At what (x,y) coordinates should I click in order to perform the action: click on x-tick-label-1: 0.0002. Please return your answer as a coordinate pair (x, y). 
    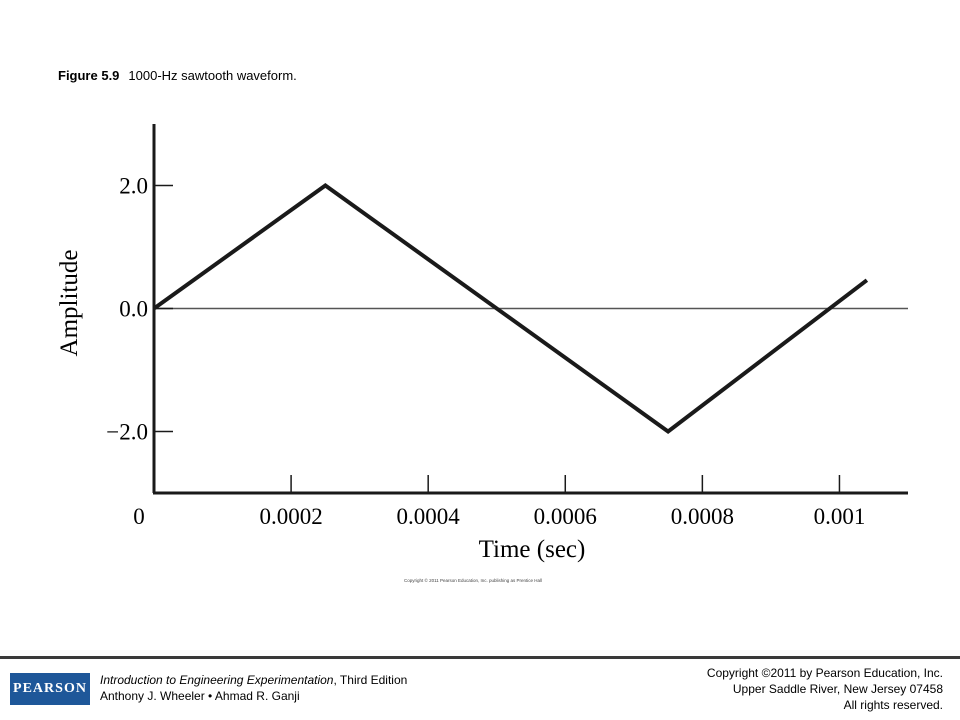
    Looking at the image, I should click on (290, 516).